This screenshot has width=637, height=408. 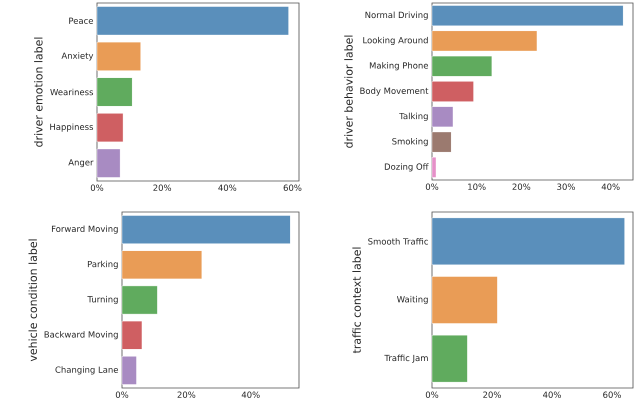 What do you see at coordinates (348, 92) in the screenshot?
I see `y-axis-title: driver behavior label` at bounding box center [348, 92].